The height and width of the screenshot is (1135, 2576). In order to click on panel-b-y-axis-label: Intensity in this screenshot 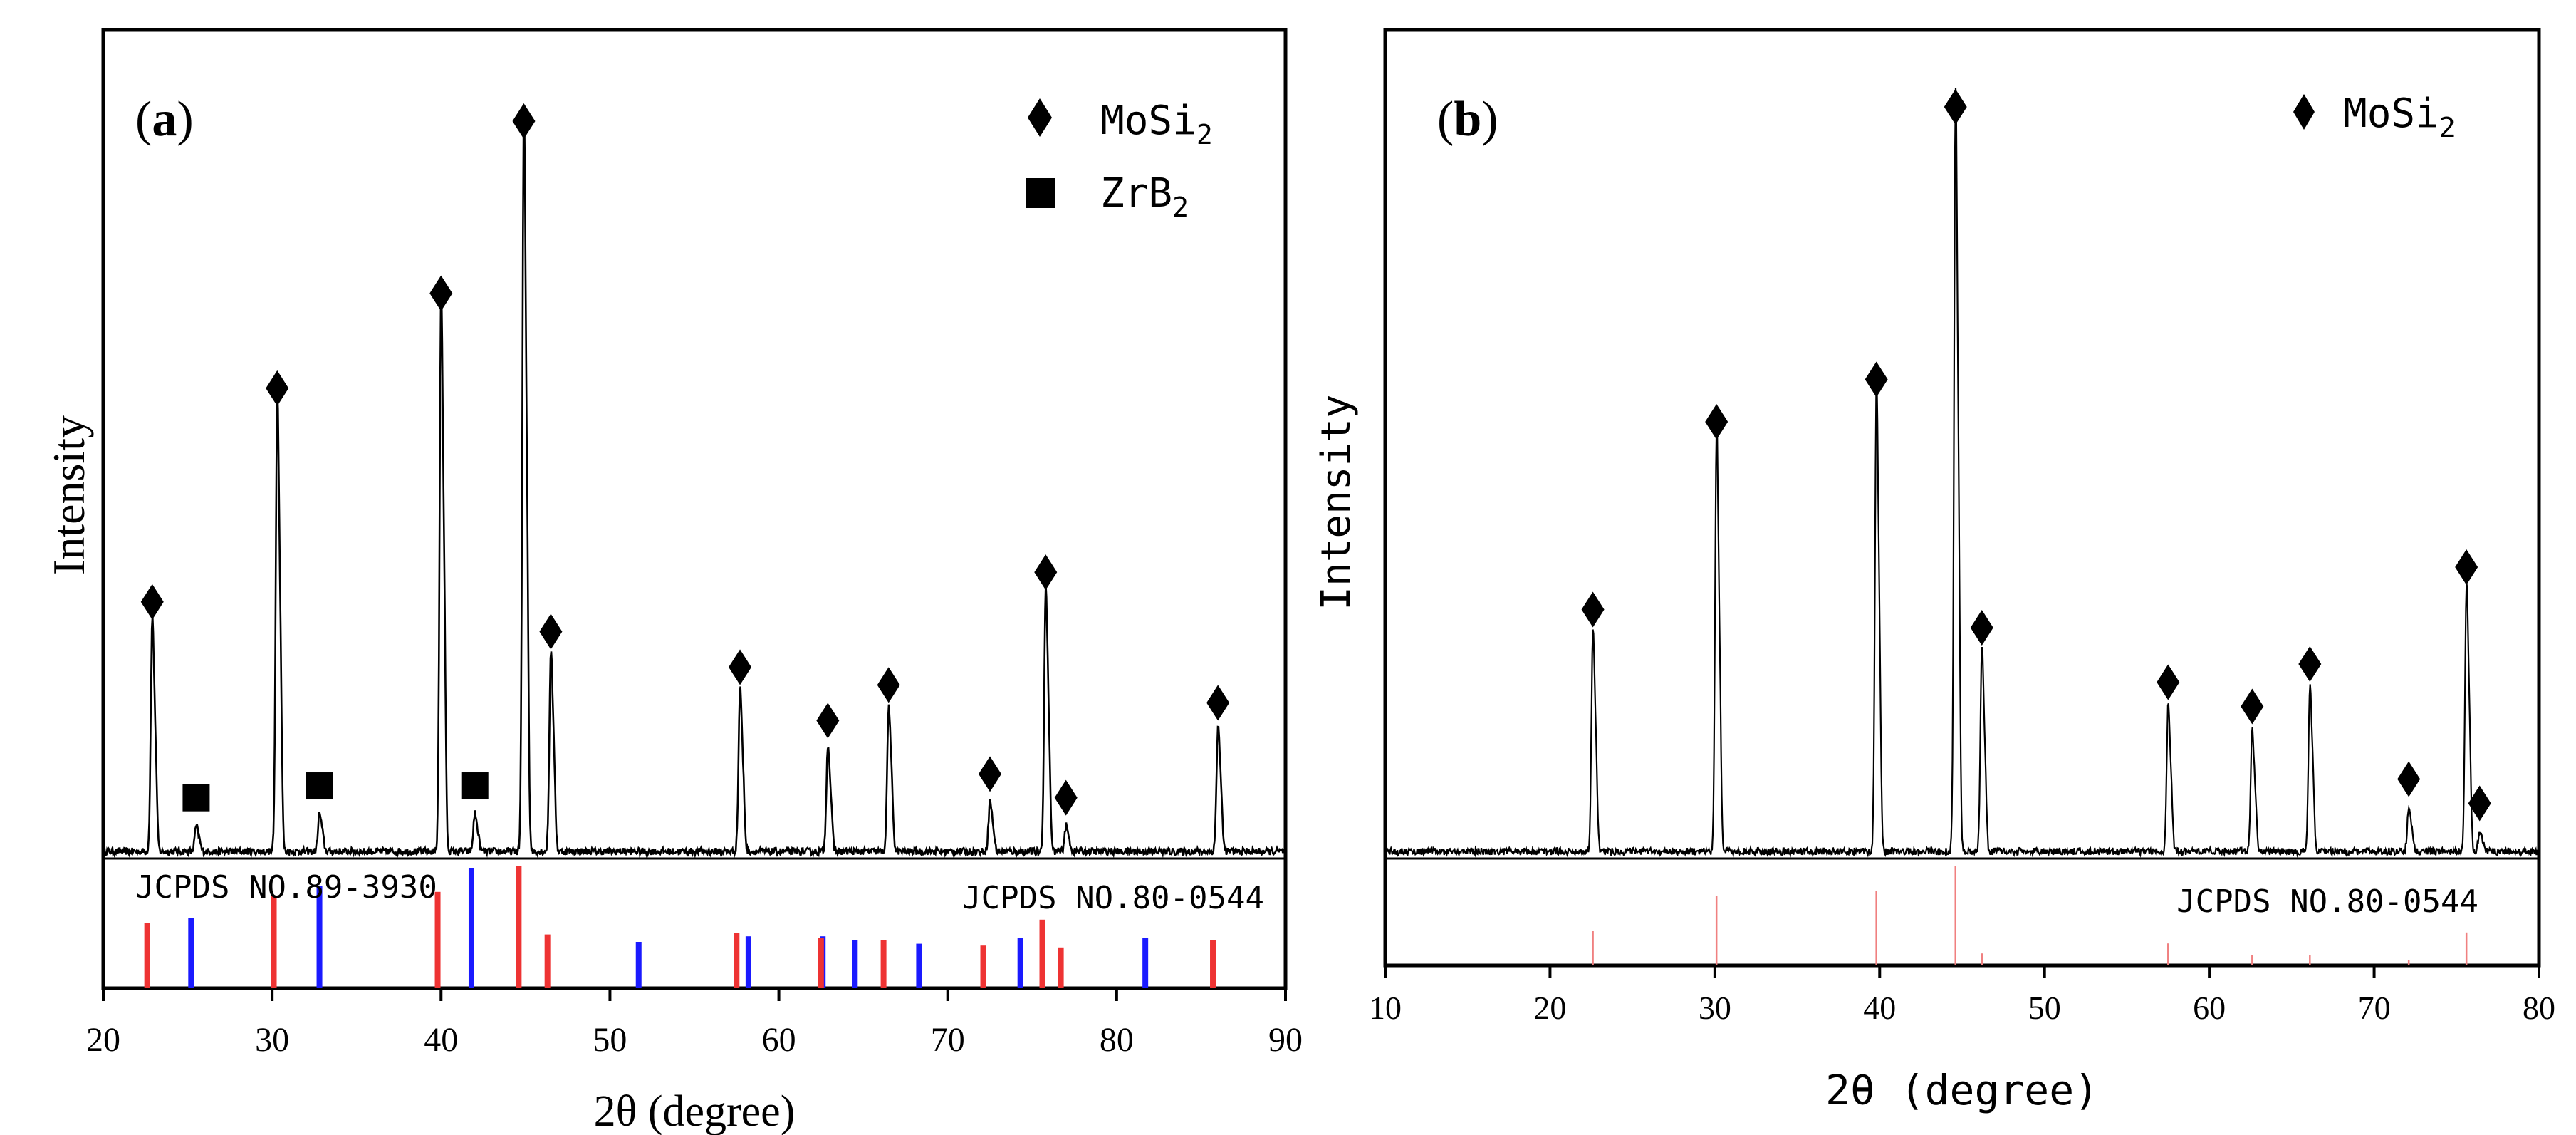, I will do `click(1336, 502)`.